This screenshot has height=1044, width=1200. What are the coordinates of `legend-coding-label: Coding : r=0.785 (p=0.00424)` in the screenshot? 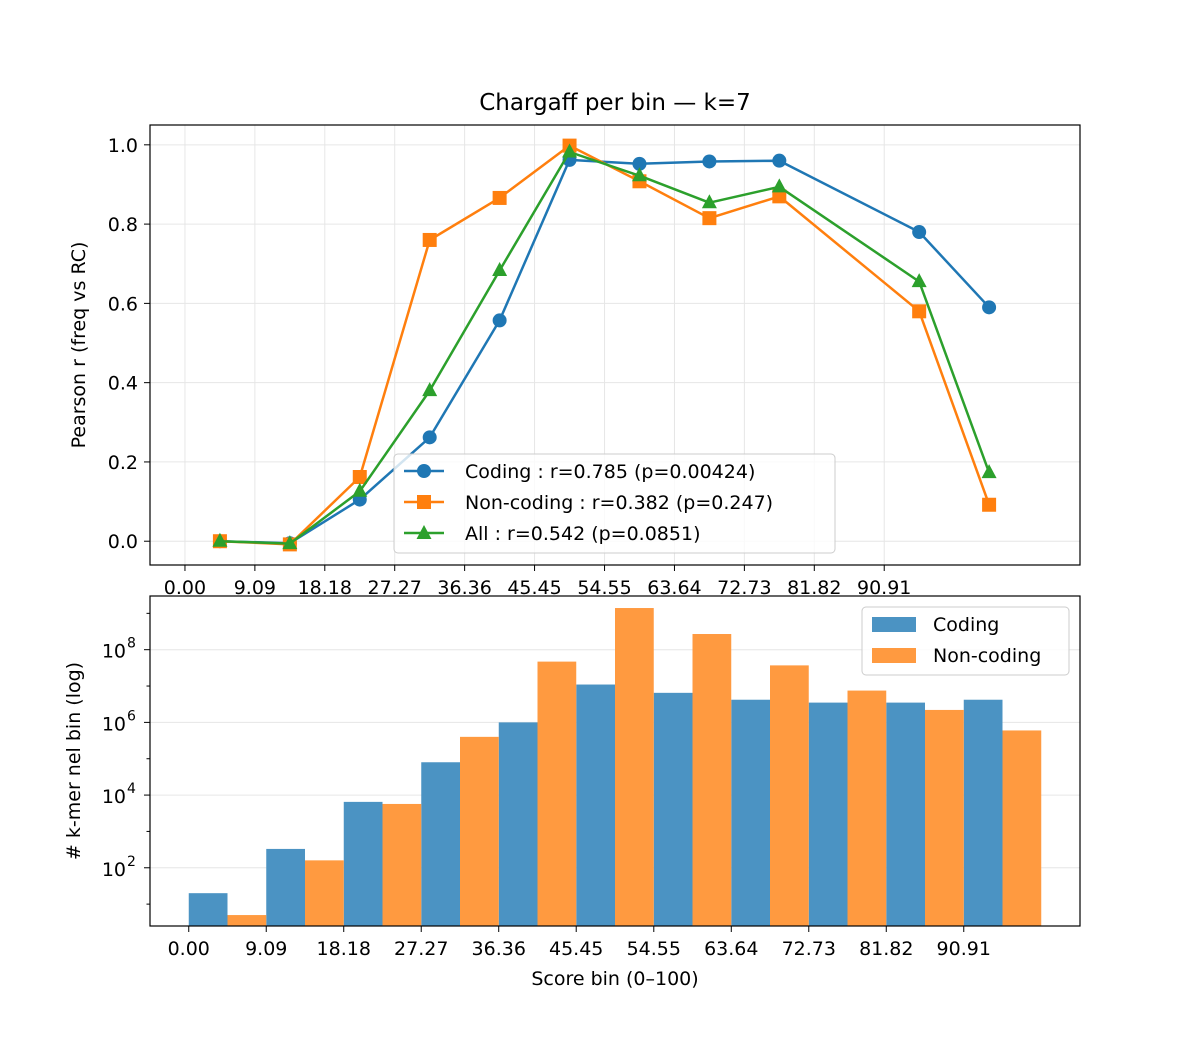 It's located at (610, 472).